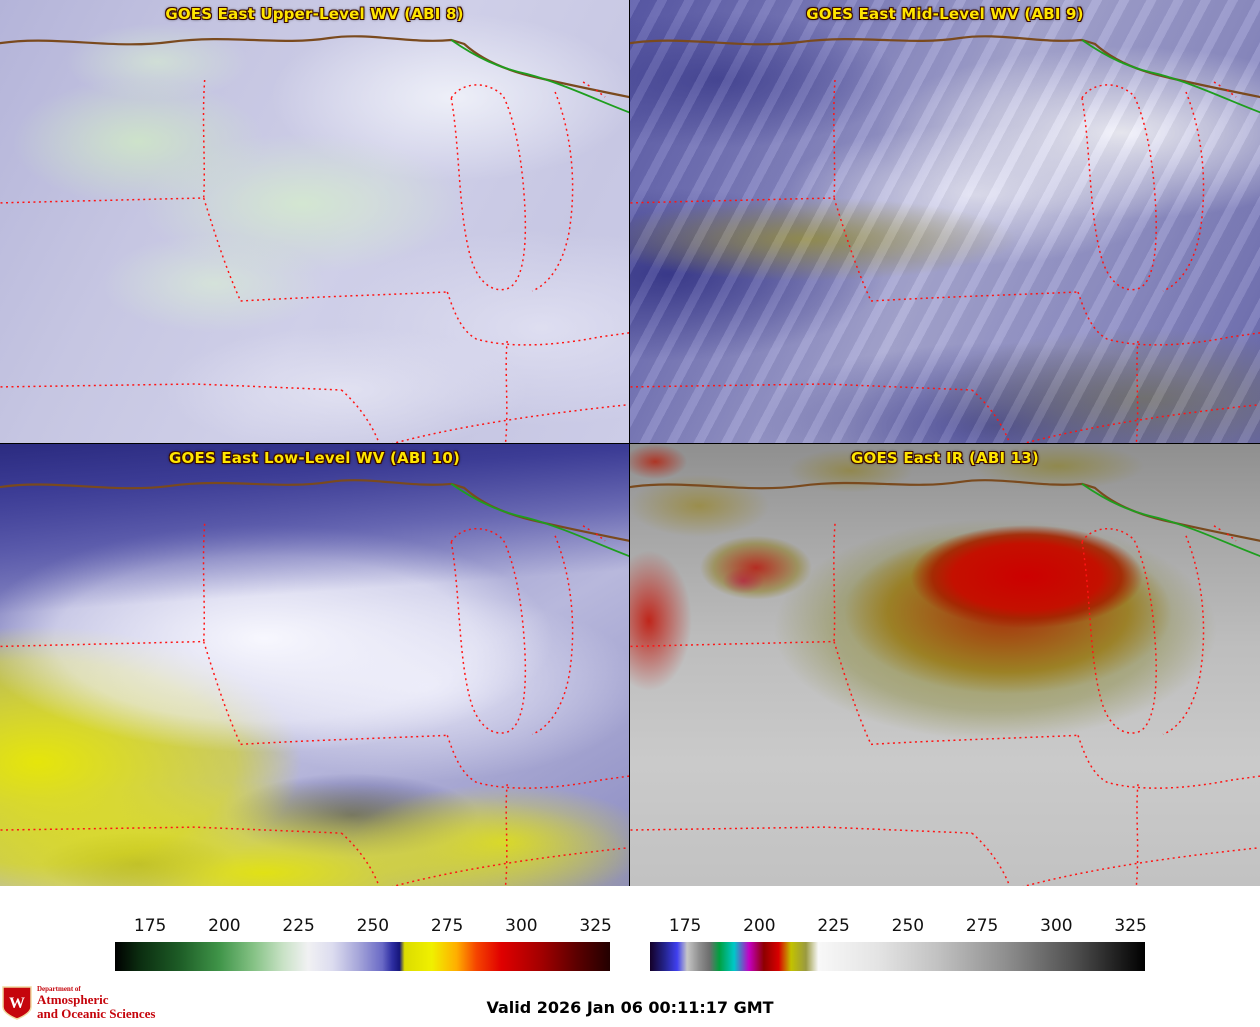  I want to click on valid-time-text: Valid 2026 Jan 06 00:11:17 GMT, so click(630, 1007).